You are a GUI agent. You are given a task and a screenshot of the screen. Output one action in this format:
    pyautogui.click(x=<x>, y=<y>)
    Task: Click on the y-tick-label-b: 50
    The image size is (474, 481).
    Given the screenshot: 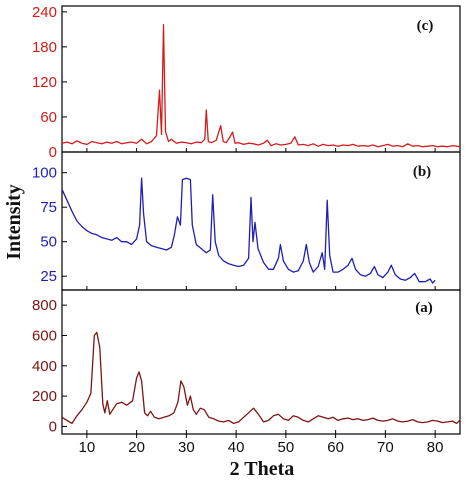 What is the action you would take?
    pyautogui.click(x=48, y=242)
    